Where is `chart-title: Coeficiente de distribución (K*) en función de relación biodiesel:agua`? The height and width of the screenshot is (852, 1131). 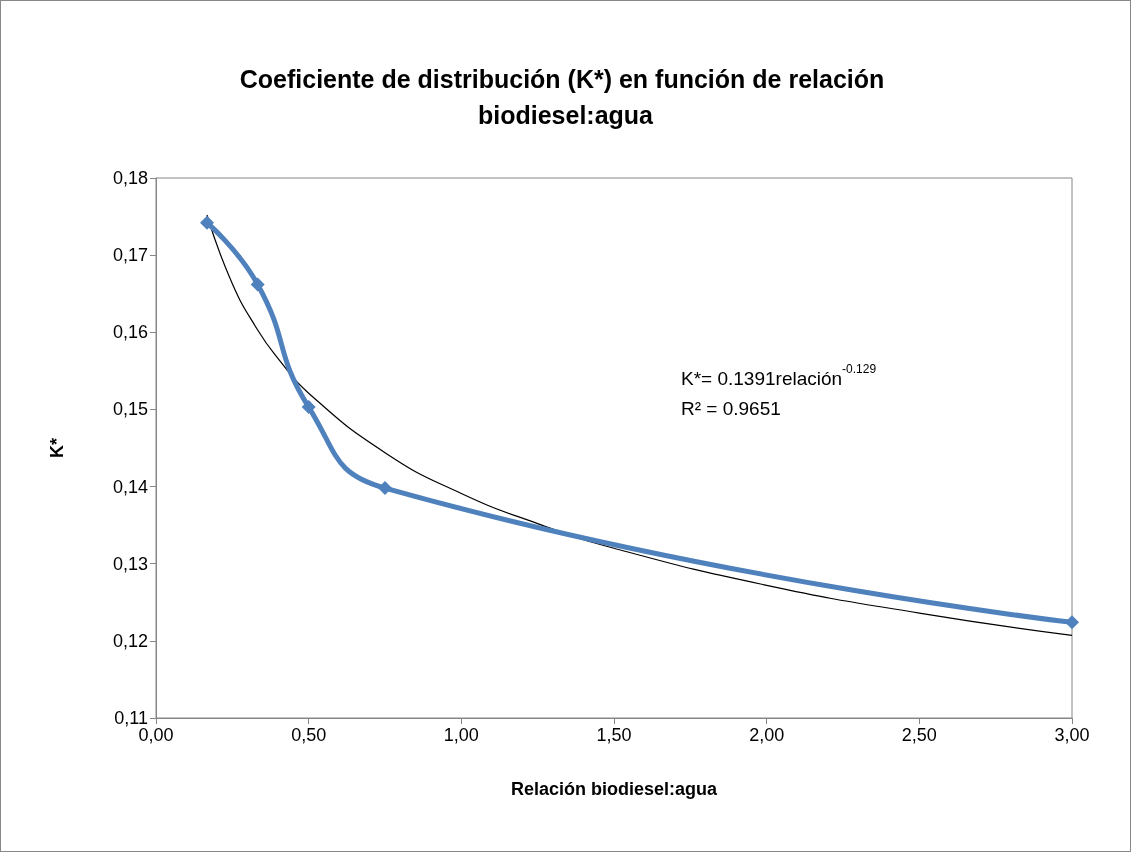 chart-title: Coeficiente de distribución (K*) en función de relación biodiesel:agua is located at coordinates (565, 97).